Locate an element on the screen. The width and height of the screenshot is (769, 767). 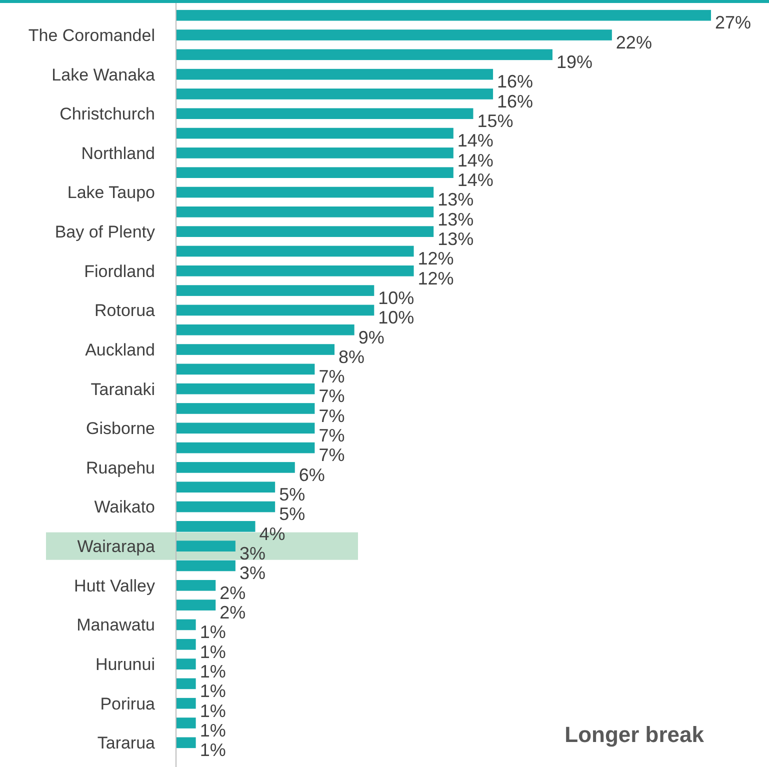
y-tick-label: Northland is located at coordinates (118, 153).